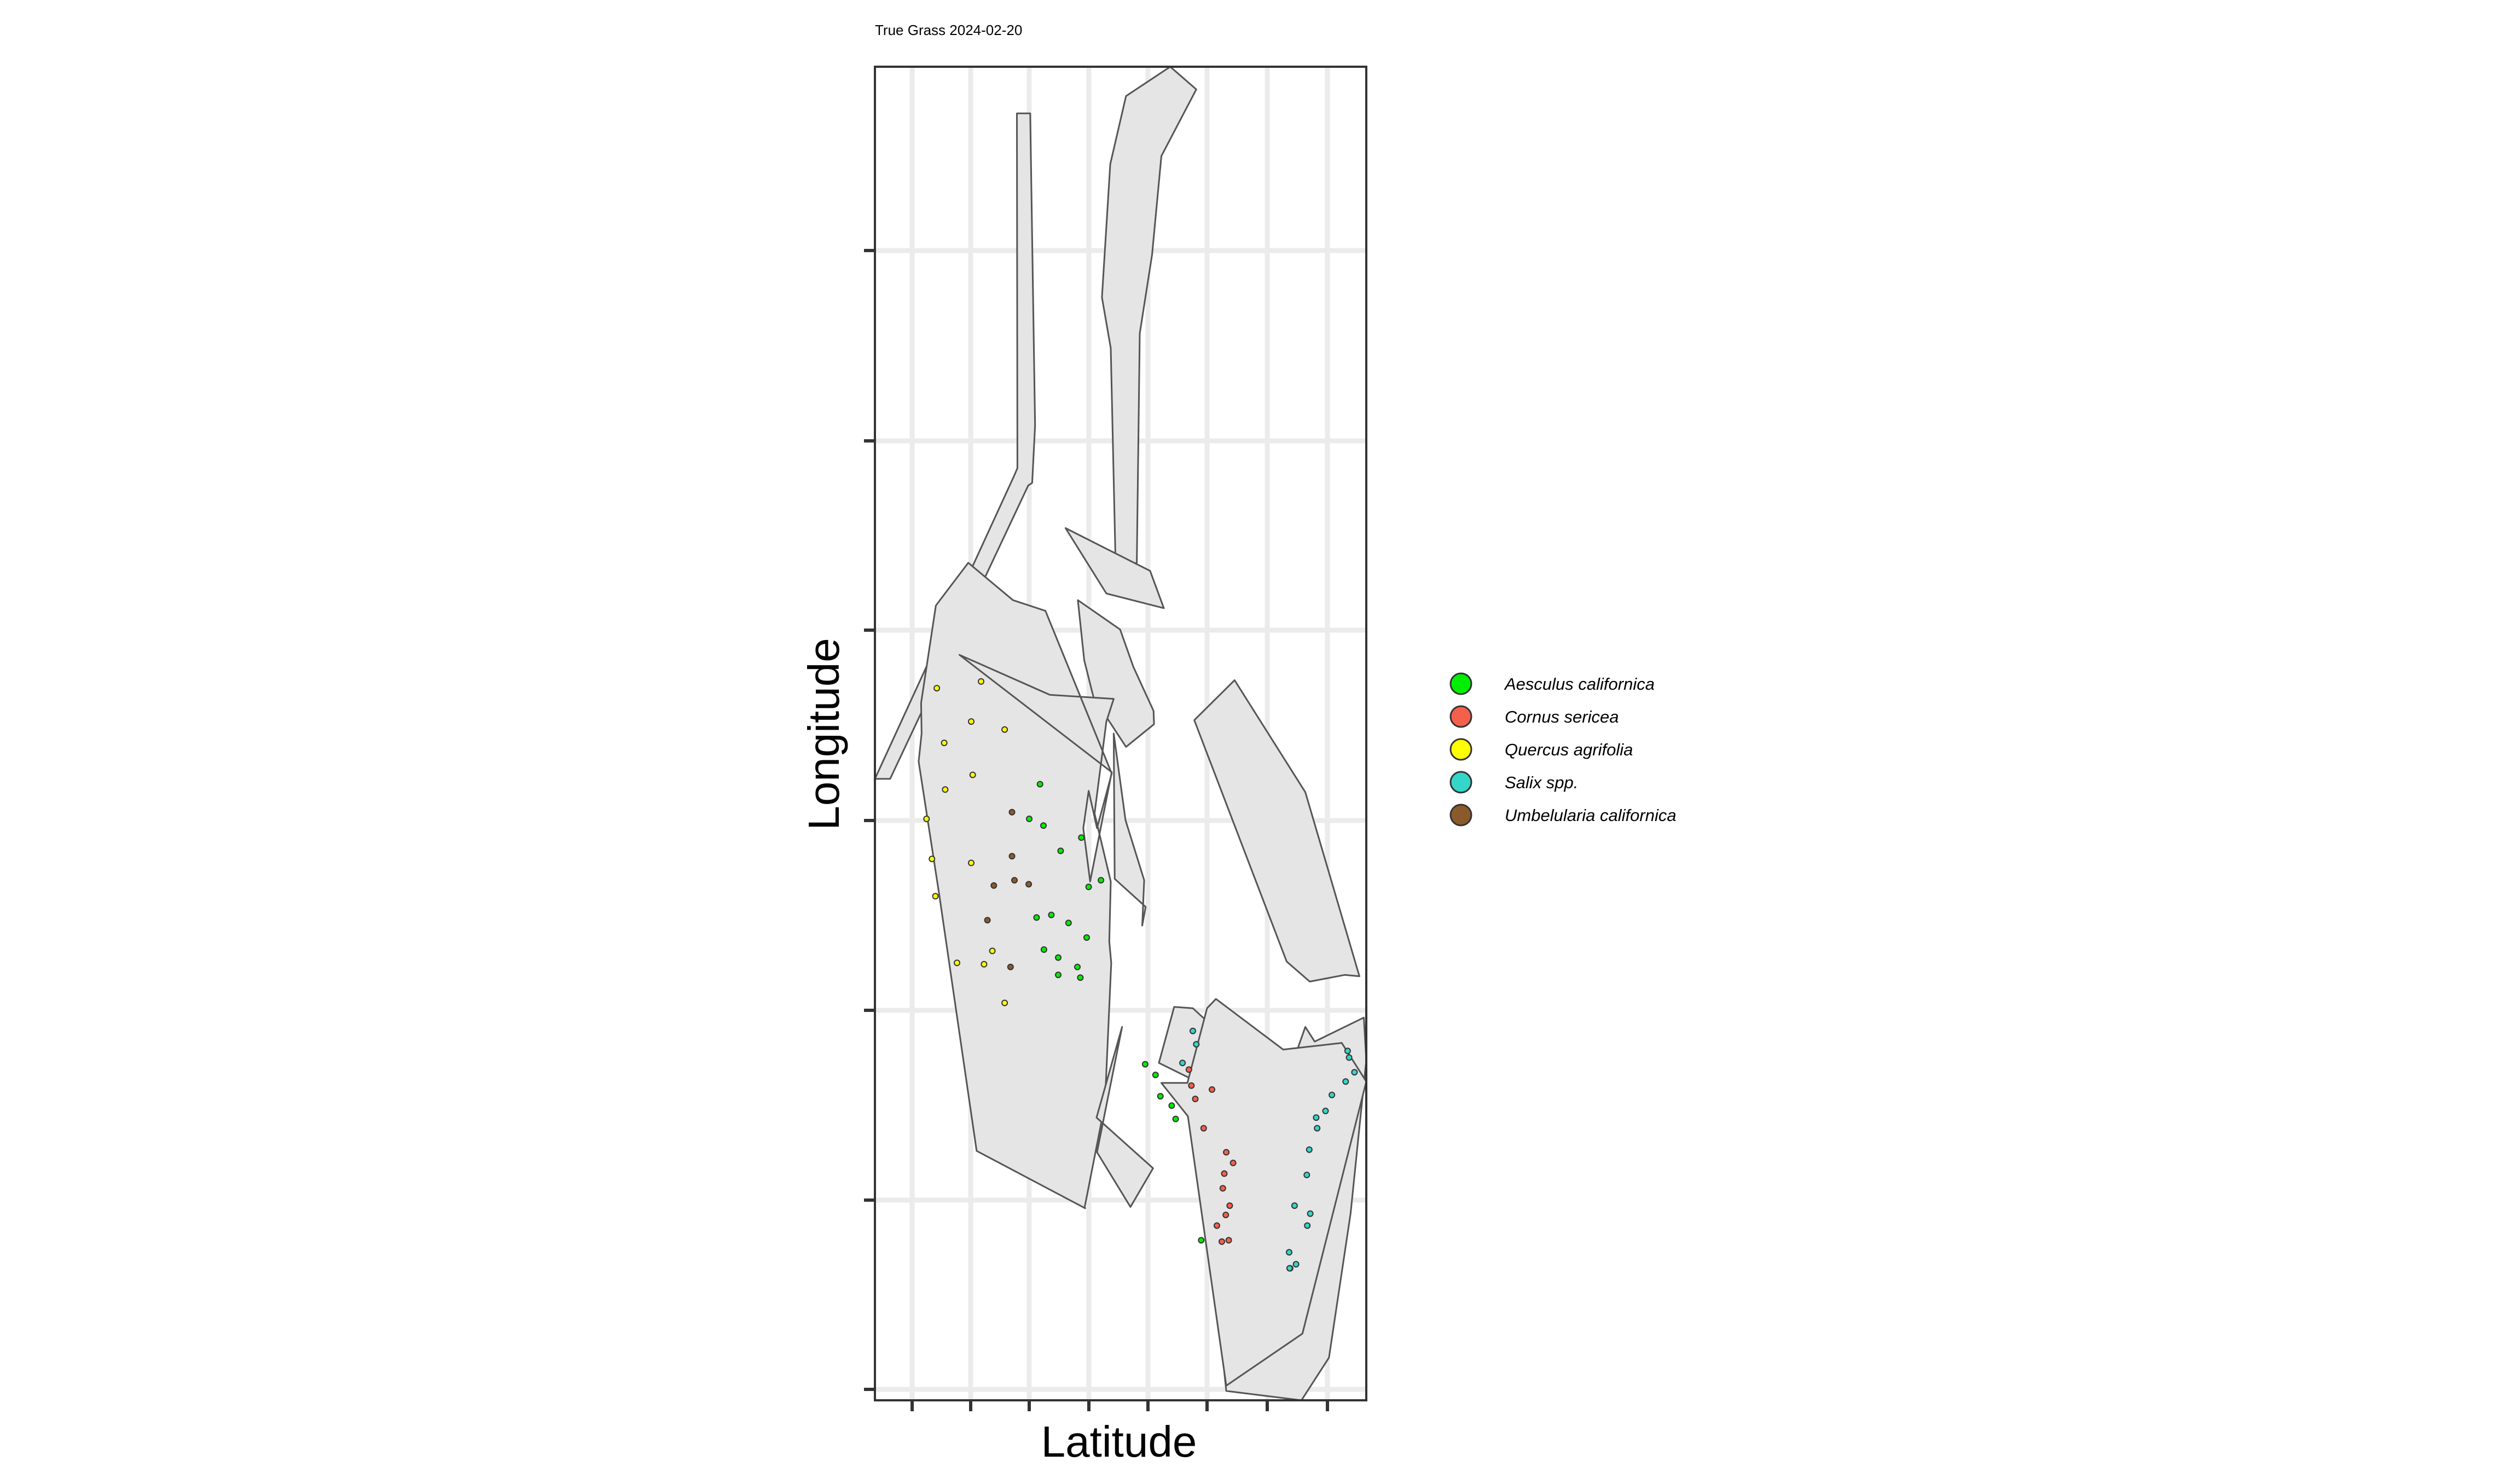 The image size is (2494, 1484). What do you see at coordinates (1580, 684) in the screenshot?
I see `legend-label: Aesculus californica` at bounding box center [1580, 684].